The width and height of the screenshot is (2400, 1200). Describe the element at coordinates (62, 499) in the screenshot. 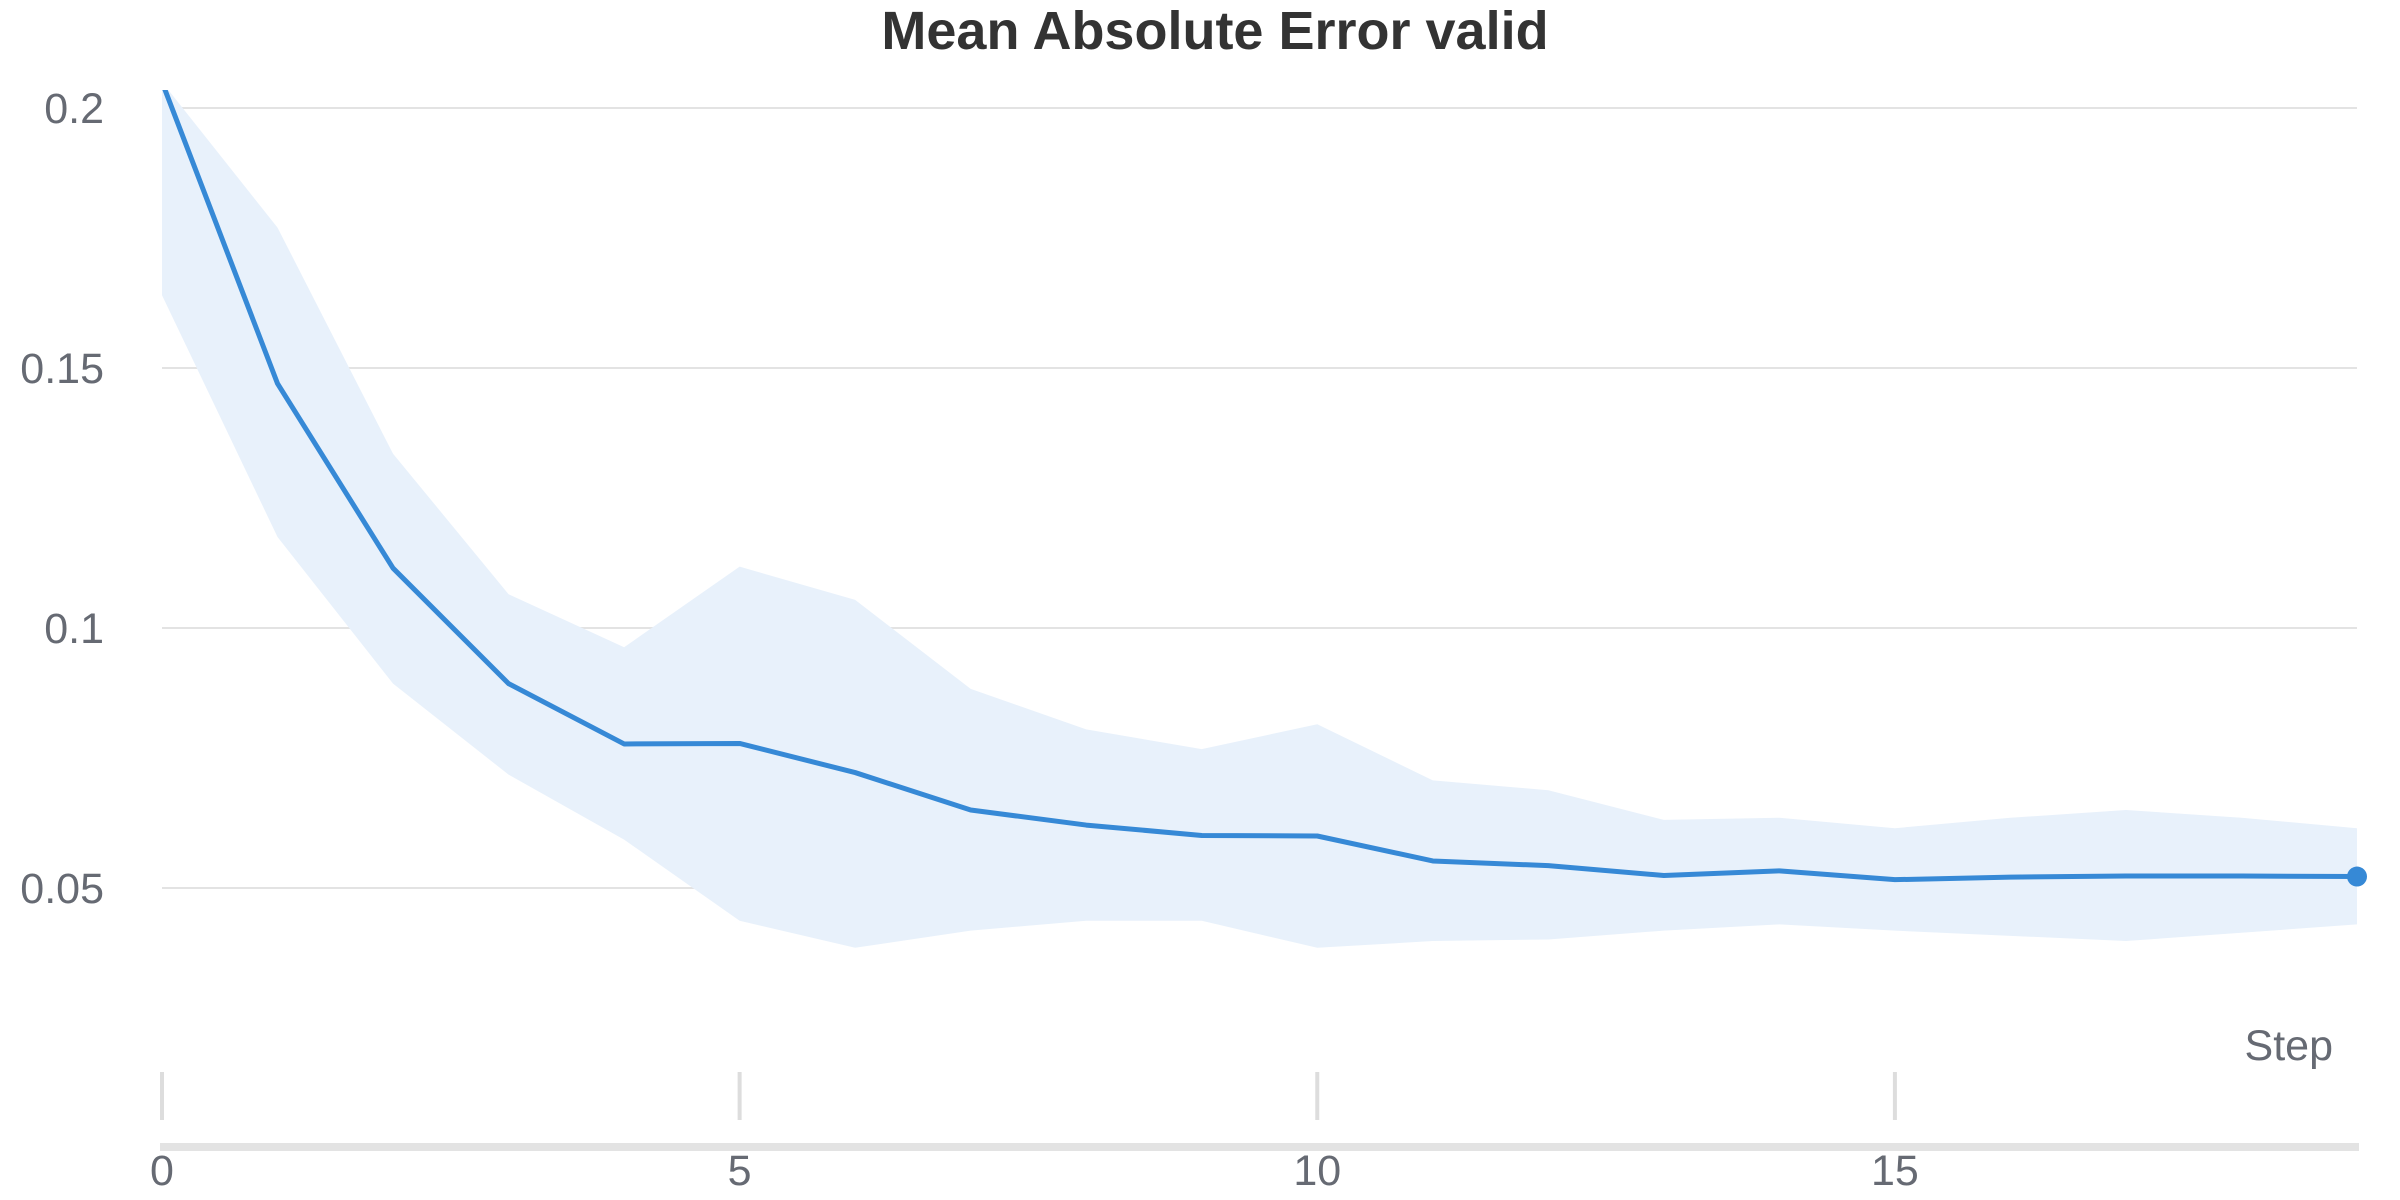

I see `y-axis: 0.05 0.1 0.15 0.2` at that location.